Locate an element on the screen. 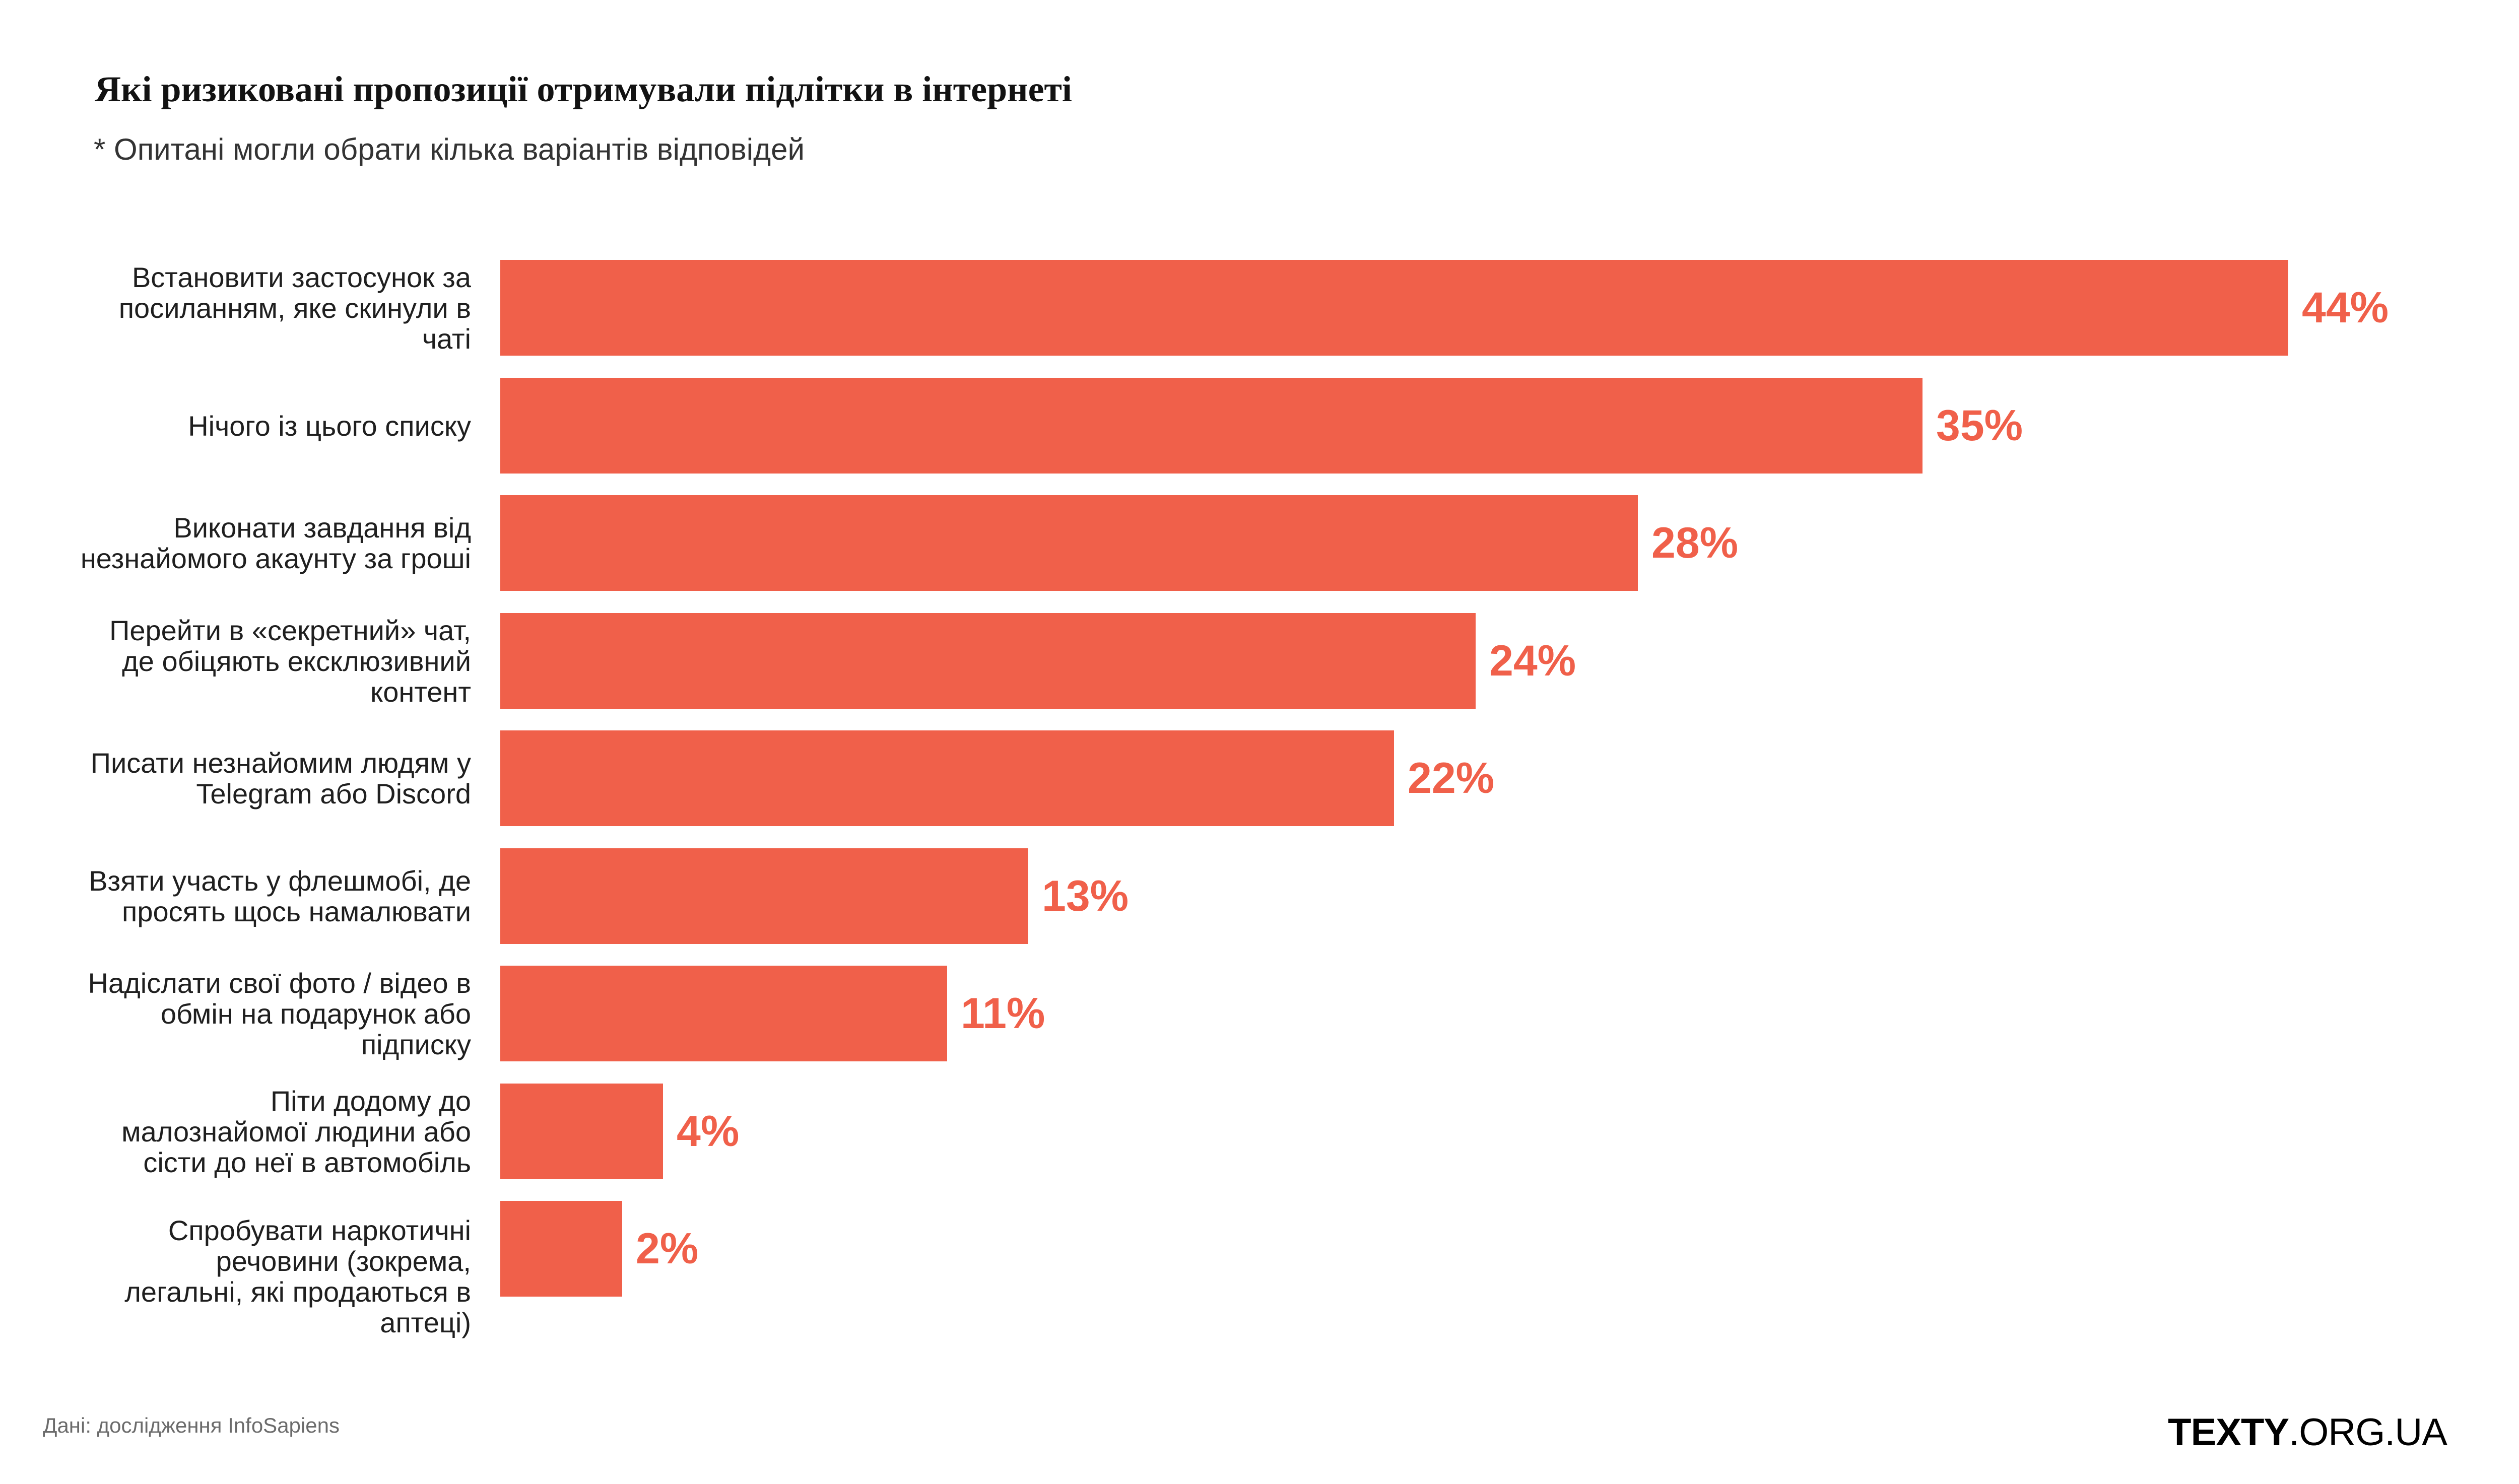  value-label: 22% is located at coordinates (1452, 778).